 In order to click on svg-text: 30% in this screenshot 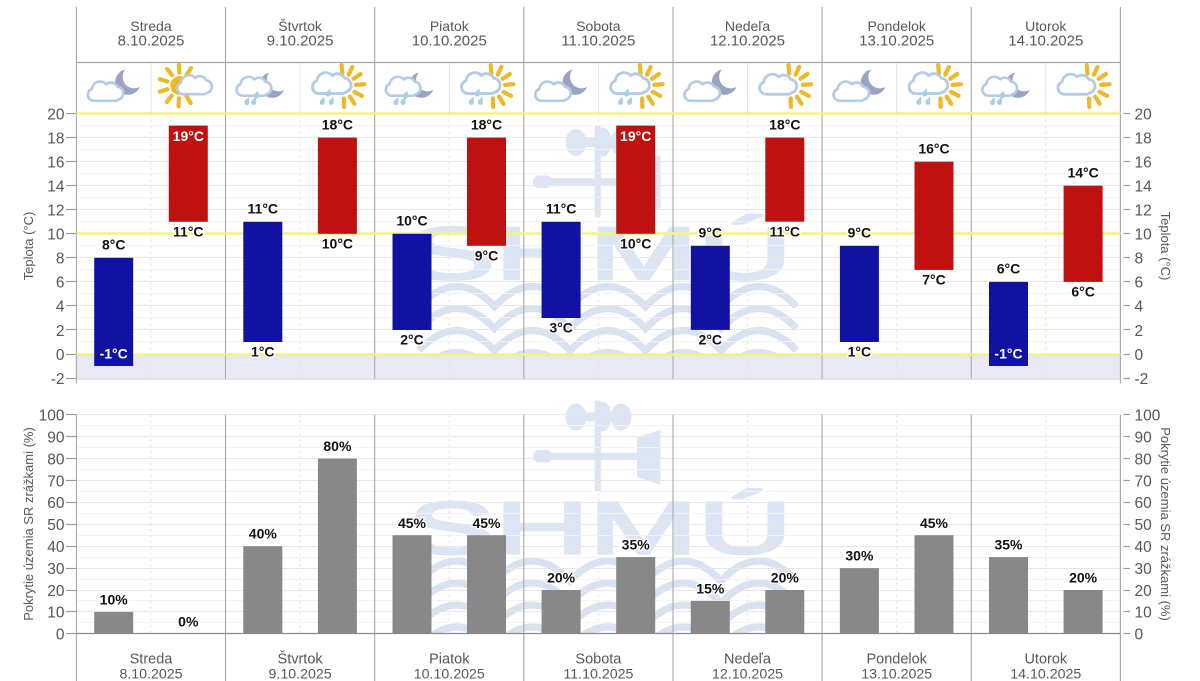, I will do `click(859, 556)`.